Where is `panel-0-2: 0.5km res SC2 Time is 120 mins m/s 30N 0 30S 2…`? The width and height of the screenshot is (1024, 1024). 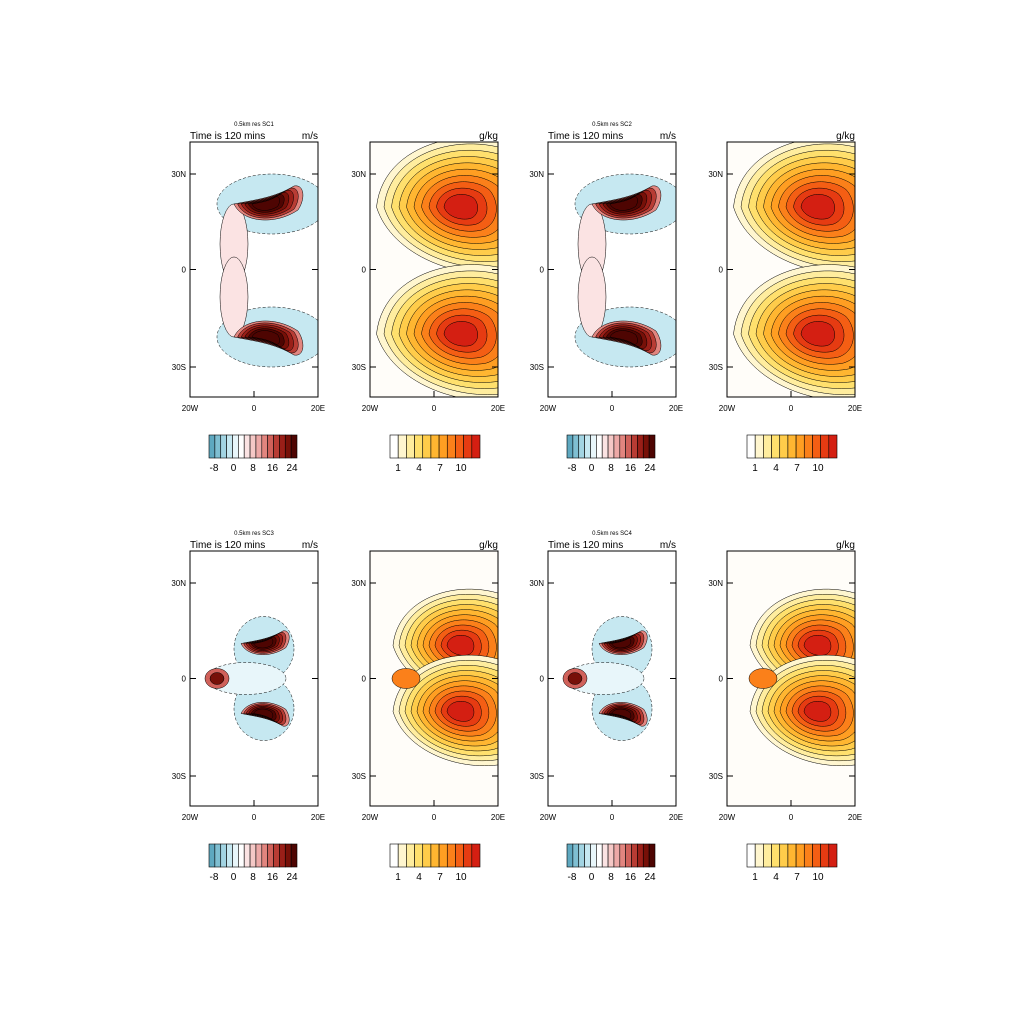
panel-0-2: 0.5km res SC2 Time is 120 mins m/s 30N 0 30S 2… is located at coordinates (606, 298).